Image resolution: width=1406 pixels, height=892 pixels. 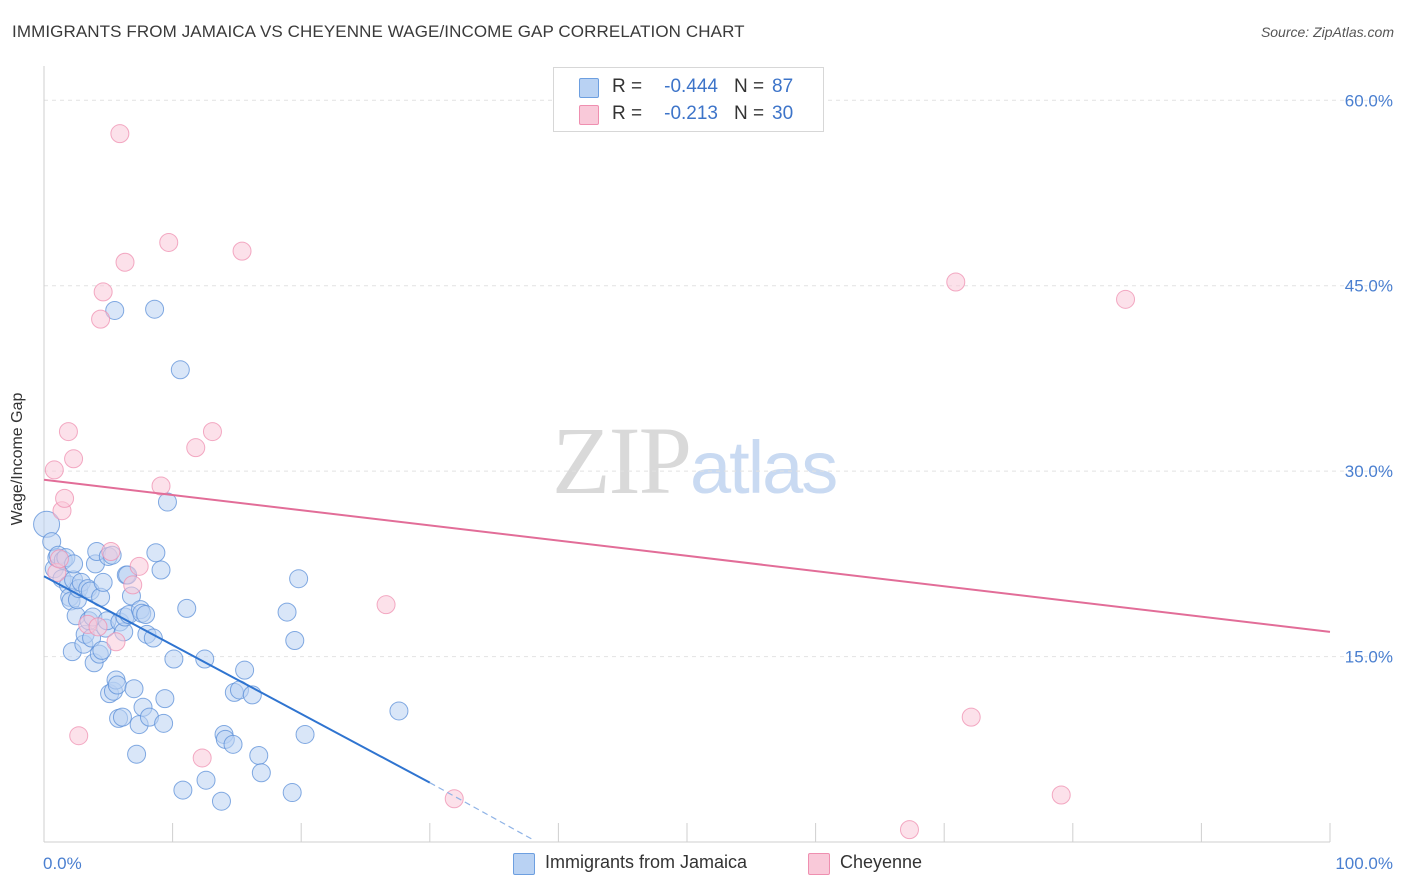 I want to click on legend-r-value: -0.444, so click(x=691, y=86).